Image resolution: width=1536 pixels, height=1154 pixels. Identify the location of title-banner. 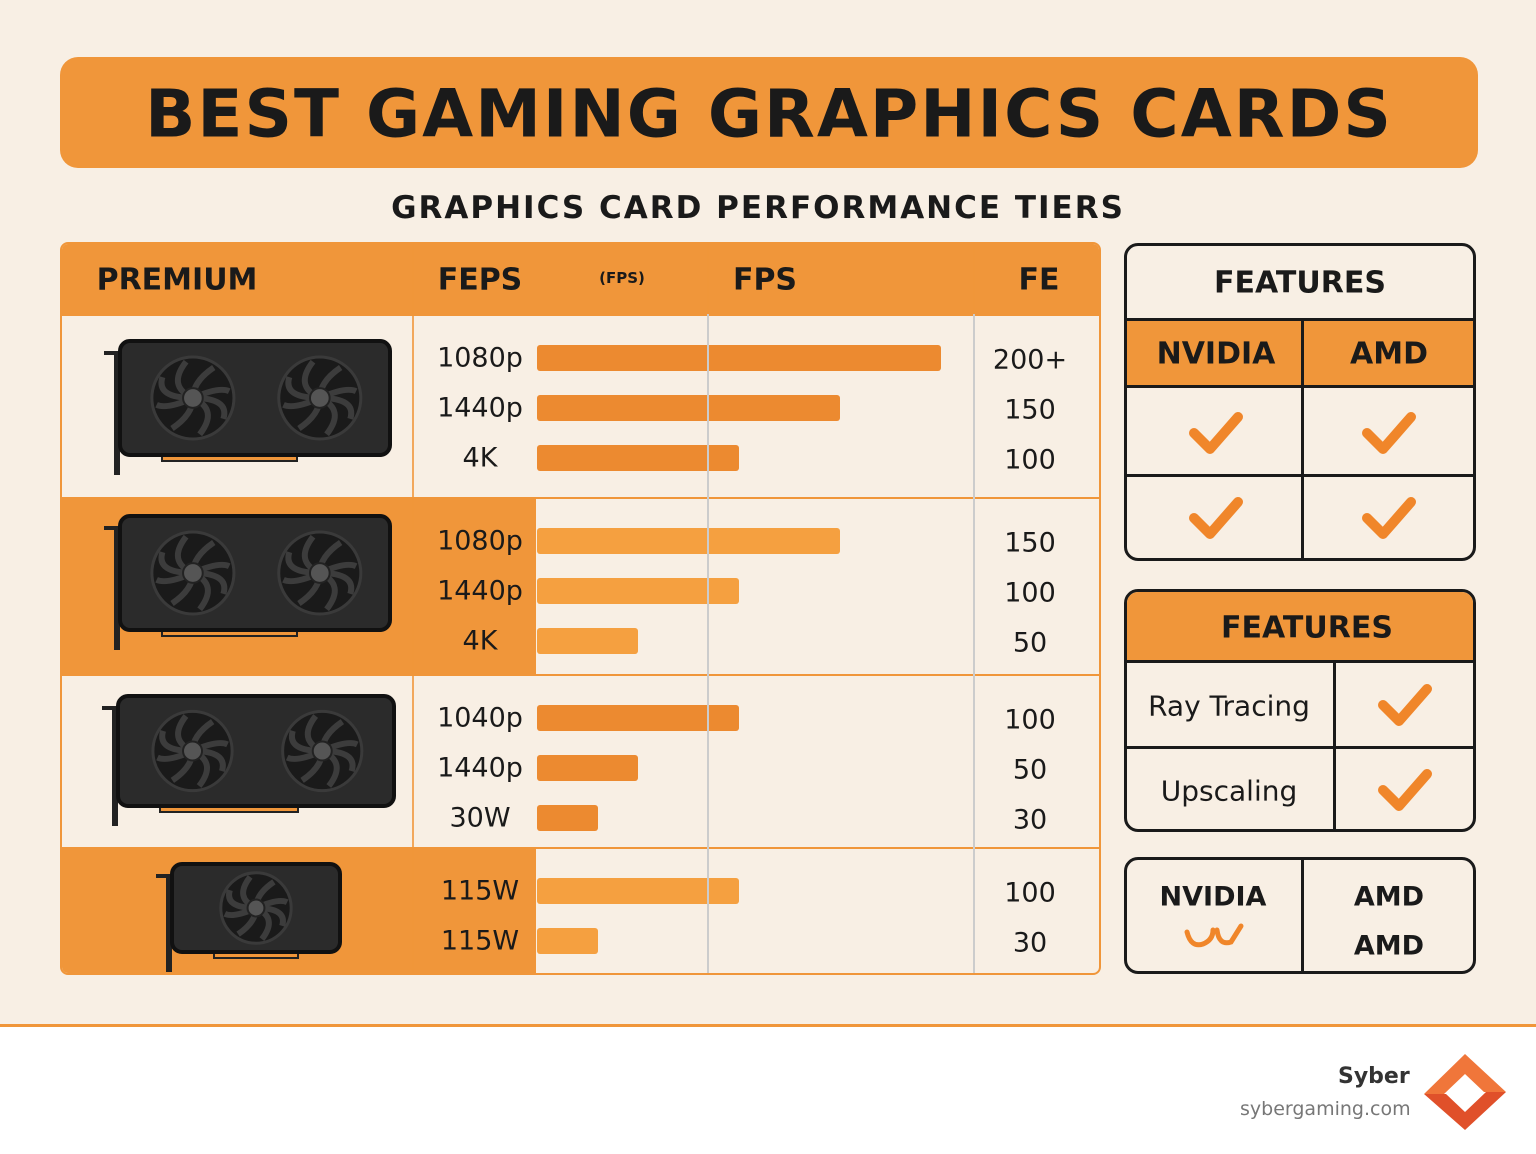
(769, 112).